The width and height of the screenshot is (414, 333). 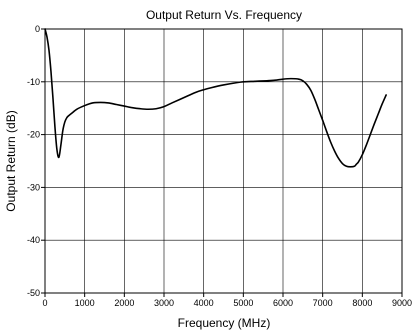 What do you see at coordinates (33, 135) in the screenshot?
I see `y-tick-label: -20` at bounding box center [33, 135].